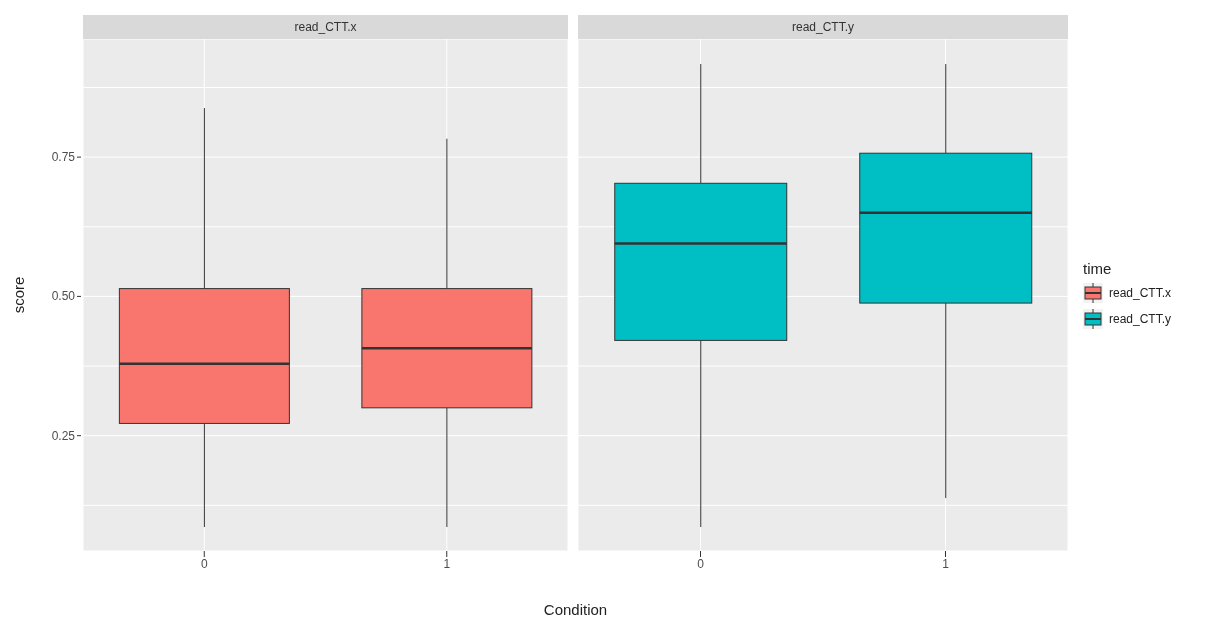 The width and height of the screenshot is (1209, 621). What do you see at coordinates (325, 27) in the screenshot?
I see `chart-title: read_CTT.x` at bounding box center [325, 27].